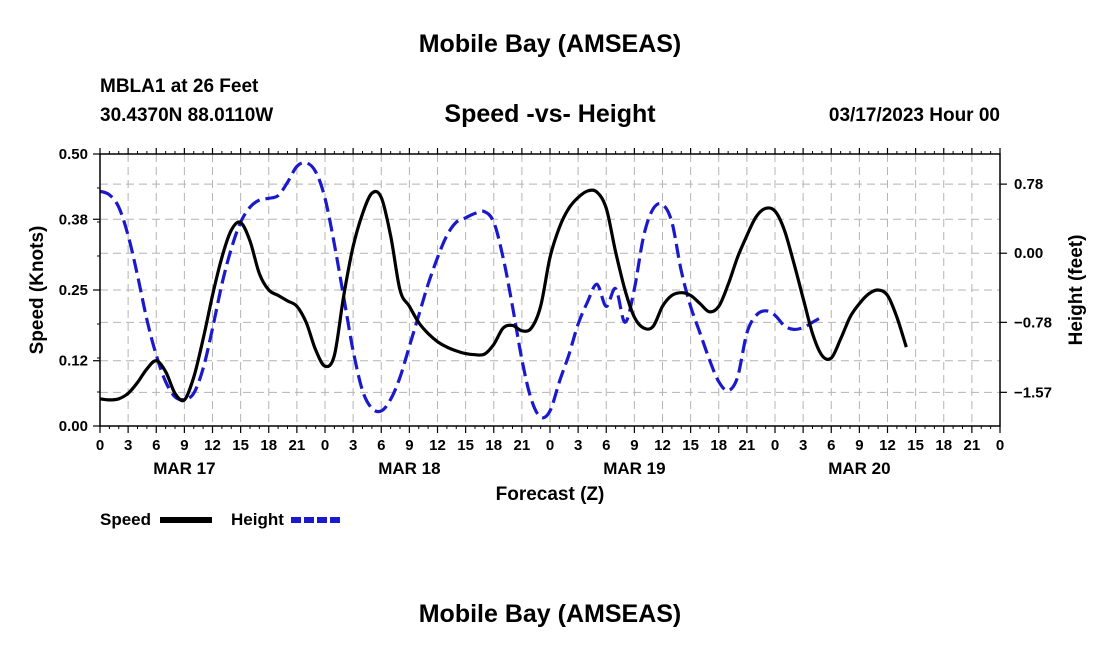 This screenshot has width=1100, height=650. What do you see at coordinates (73, 290) in the screenshot?
I see `y-tick-label: 0.25` at bounding box center [73, 290].